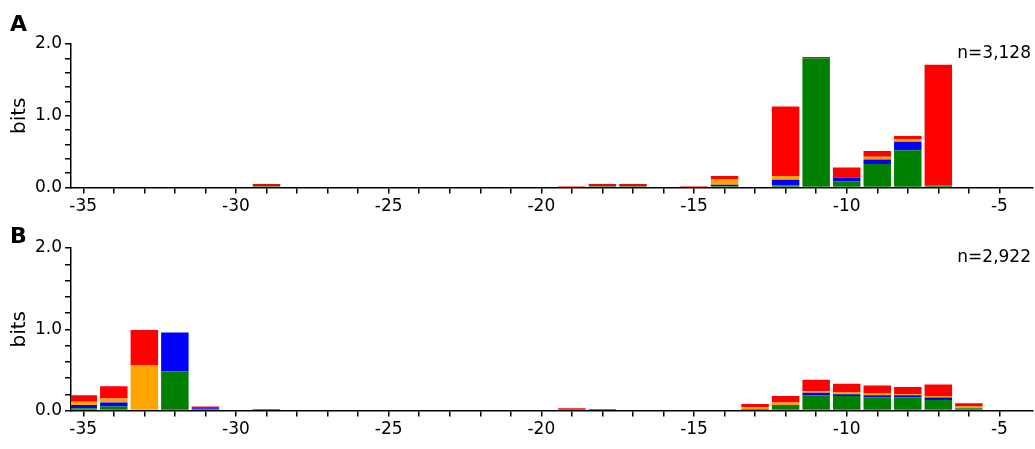 This screenshot has height=449, width=1035. I want to click on annotation: n=3,128, so click(994, 52).